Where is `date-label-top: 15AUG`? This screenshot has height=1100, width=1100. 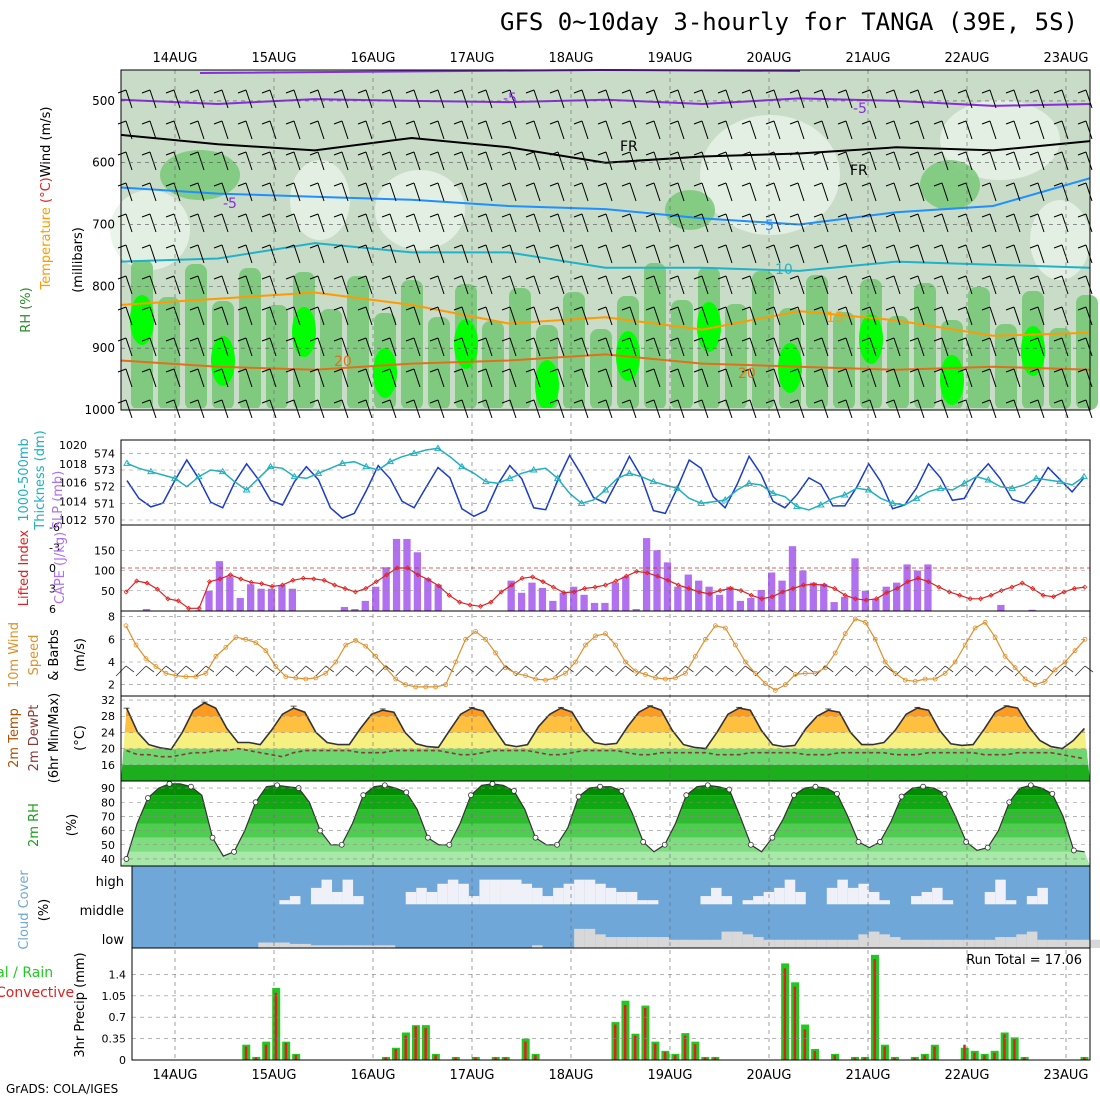
date-label-top: 15AUG is located at coordinates (273, 58).